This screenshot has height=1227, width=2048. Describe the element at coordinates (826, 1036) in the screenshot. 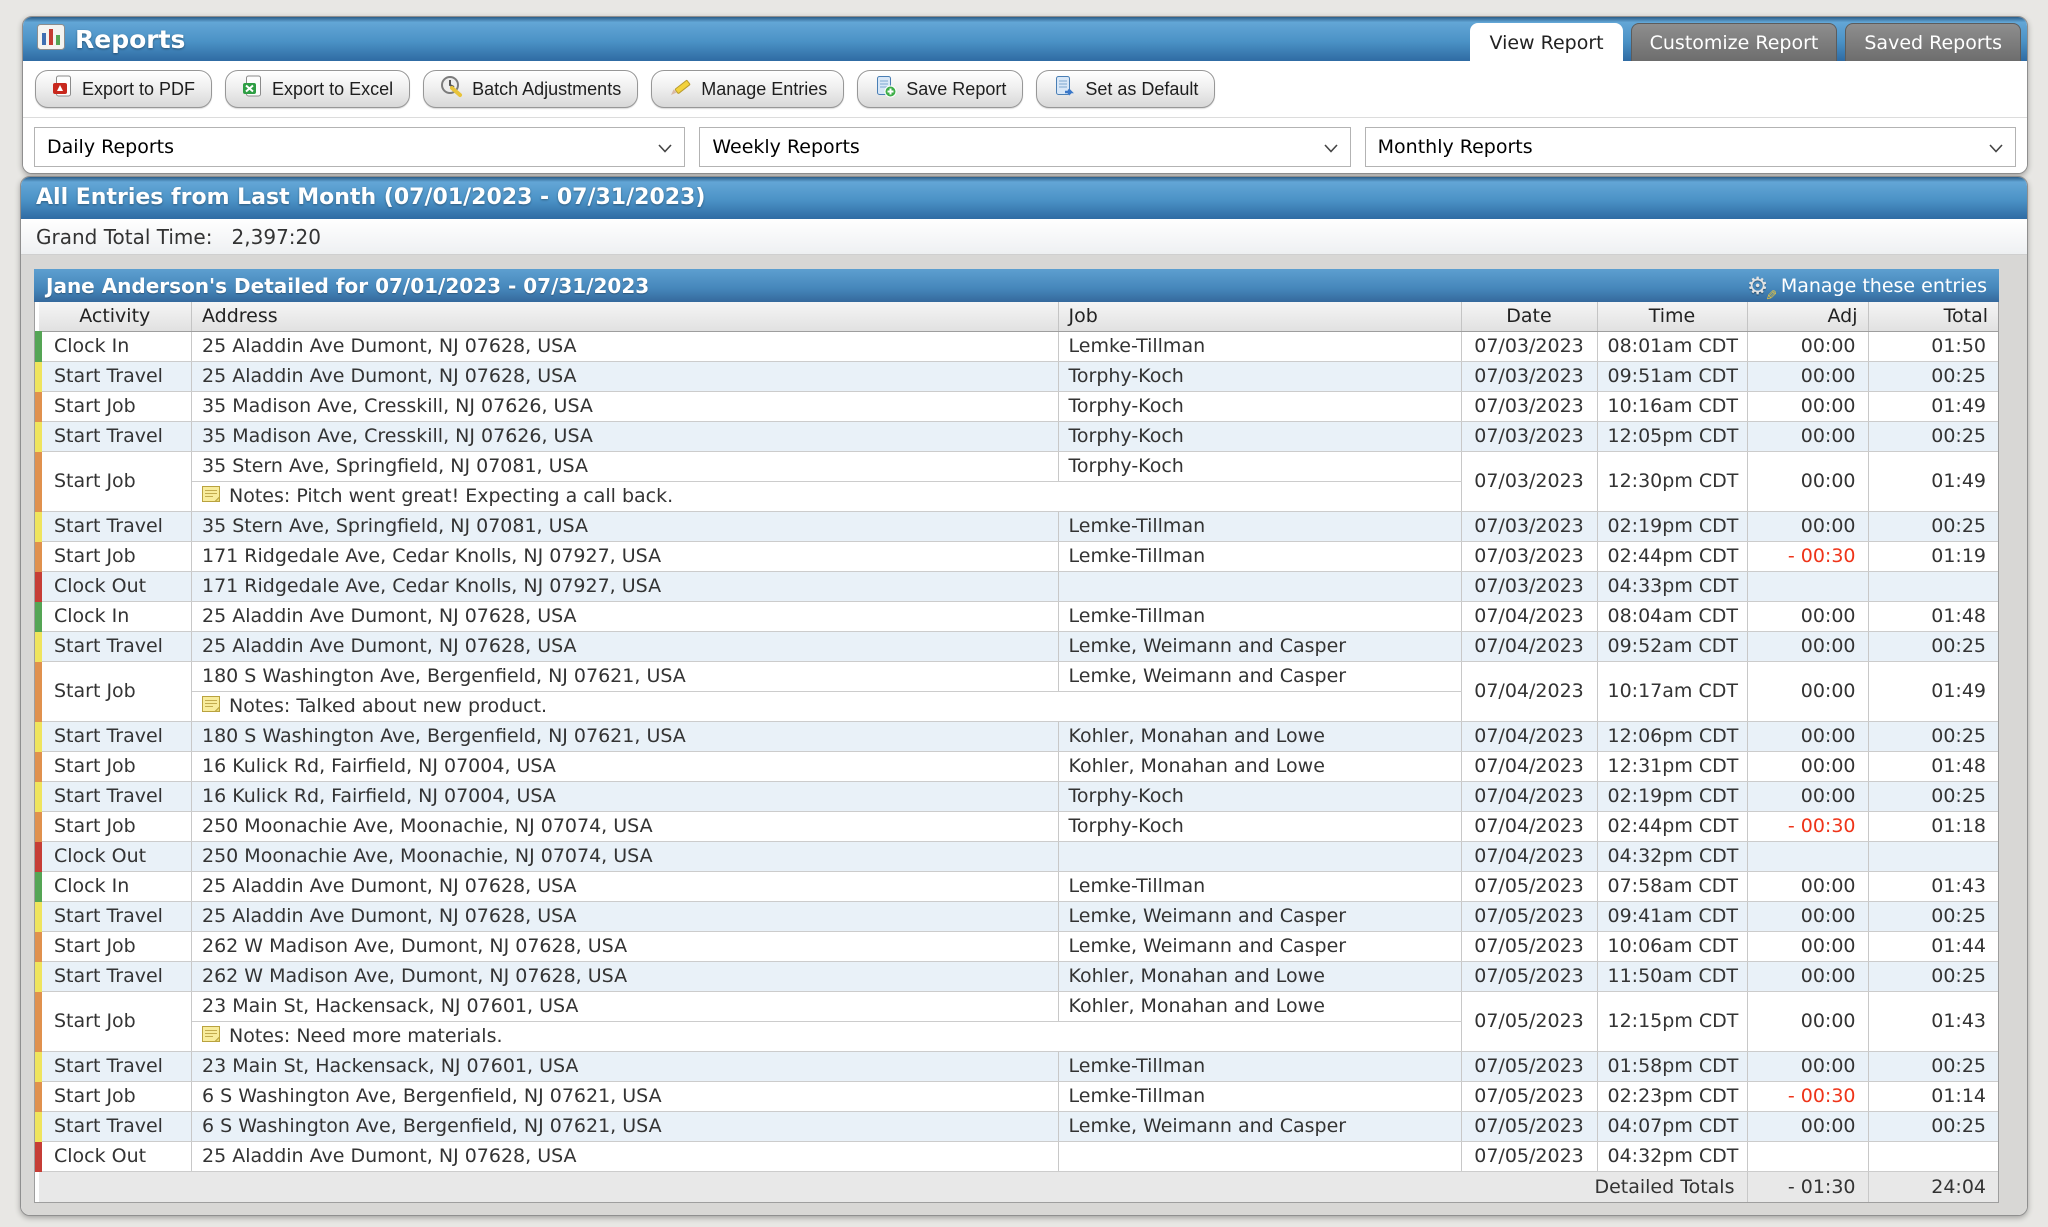

I see `notes-cell: Notes: Need more materials.` at that location.